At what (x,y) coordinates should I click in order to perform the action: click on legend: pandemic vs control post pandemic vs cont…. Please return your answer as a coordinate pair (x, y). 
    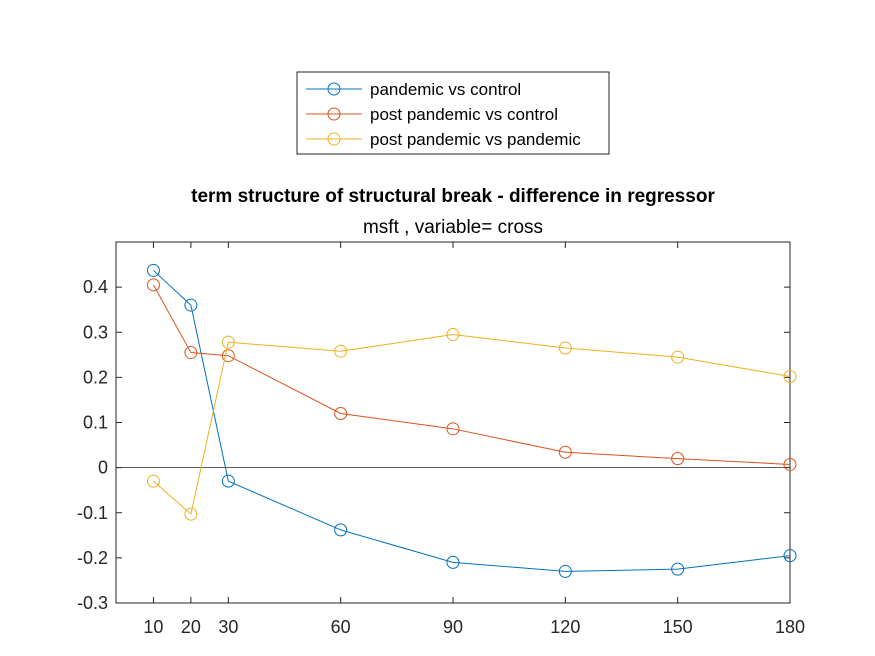
    Looking at the image, I should click on (453, 113).